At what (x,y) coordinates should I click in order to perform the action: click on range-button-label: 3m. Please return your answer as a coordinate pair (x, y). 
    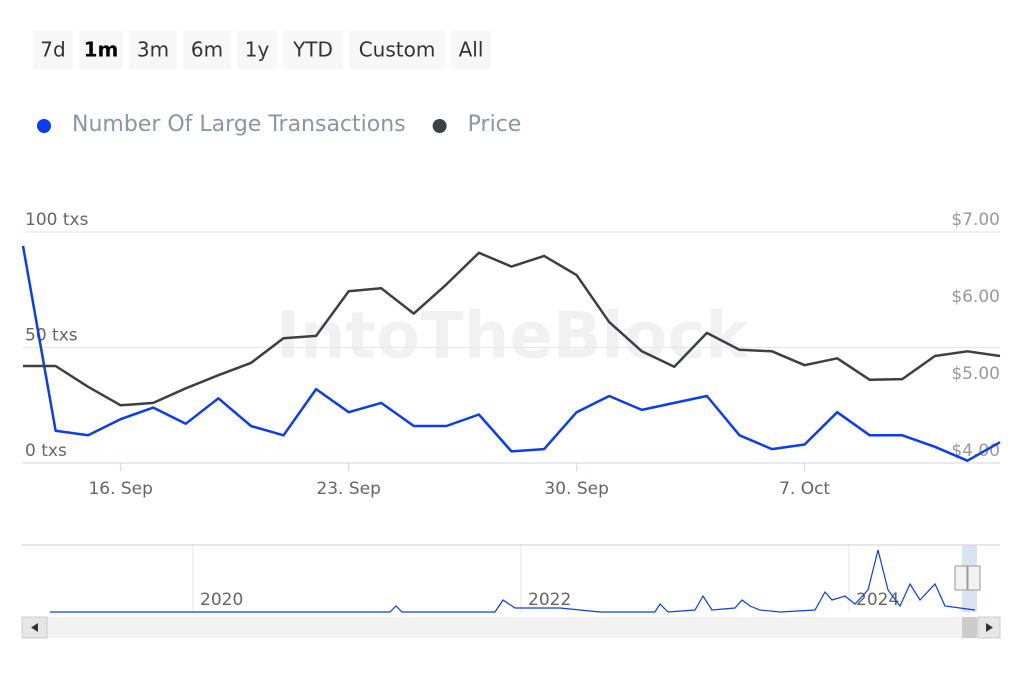
    Looking at the image, I should click on (153, 50).